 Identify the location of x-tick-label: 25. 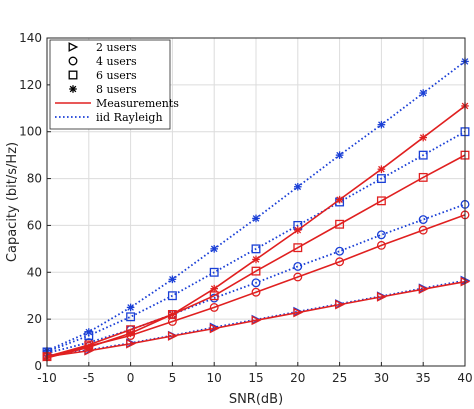
(339, 378).